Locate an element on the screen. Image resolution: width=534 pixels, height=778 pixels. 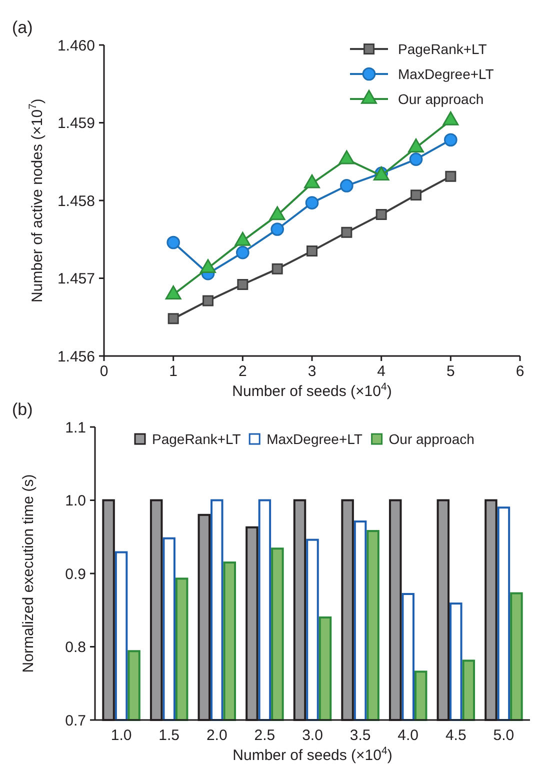
x-tick-label: 5 is located at coordinates (450, 371).